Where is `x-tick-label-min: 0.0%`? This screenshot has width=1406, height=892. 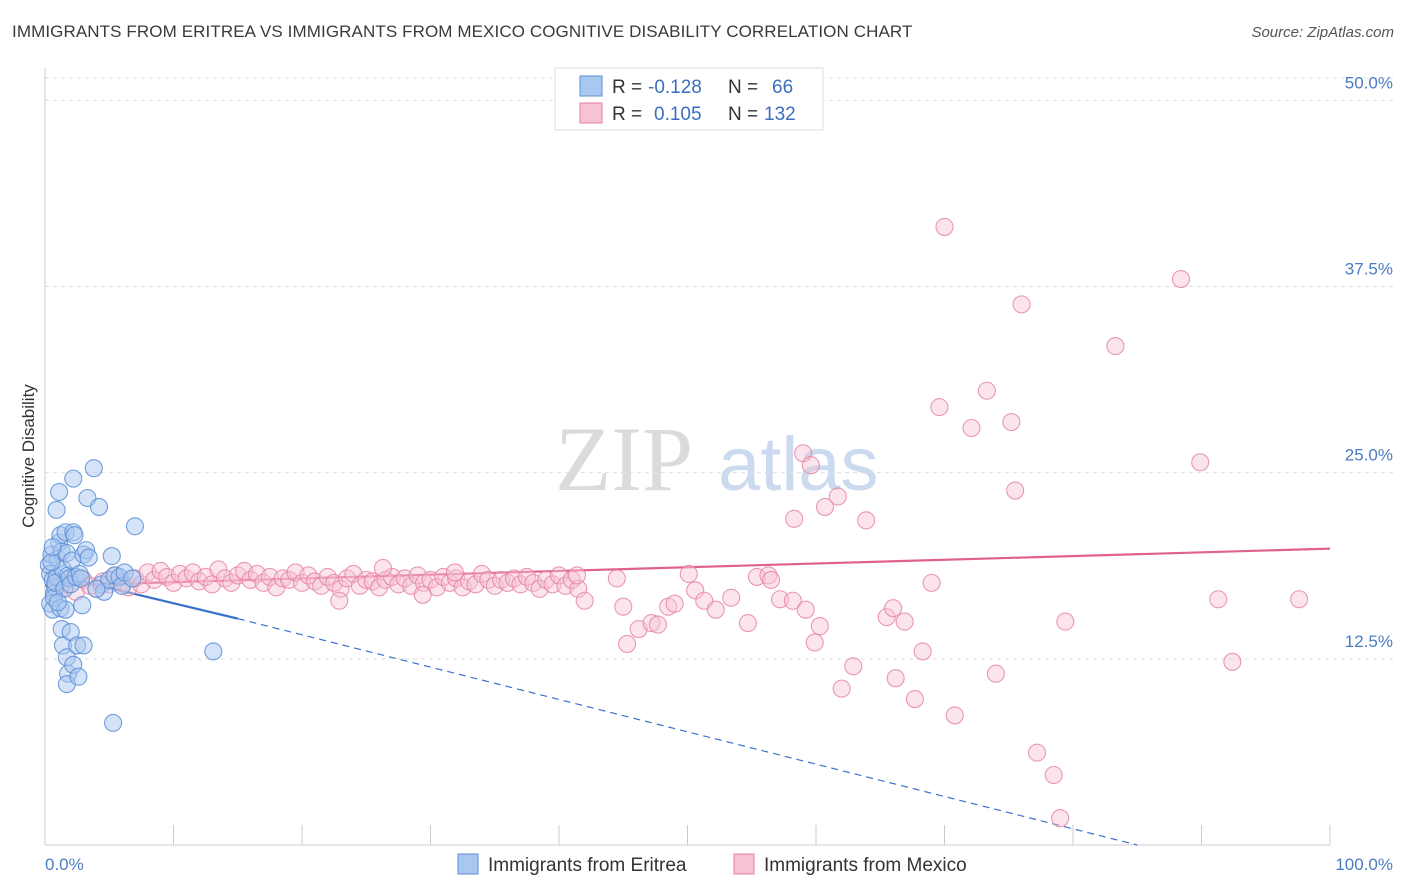
x-tick-label-min: 0.0% is located at coordinates (64, 864).